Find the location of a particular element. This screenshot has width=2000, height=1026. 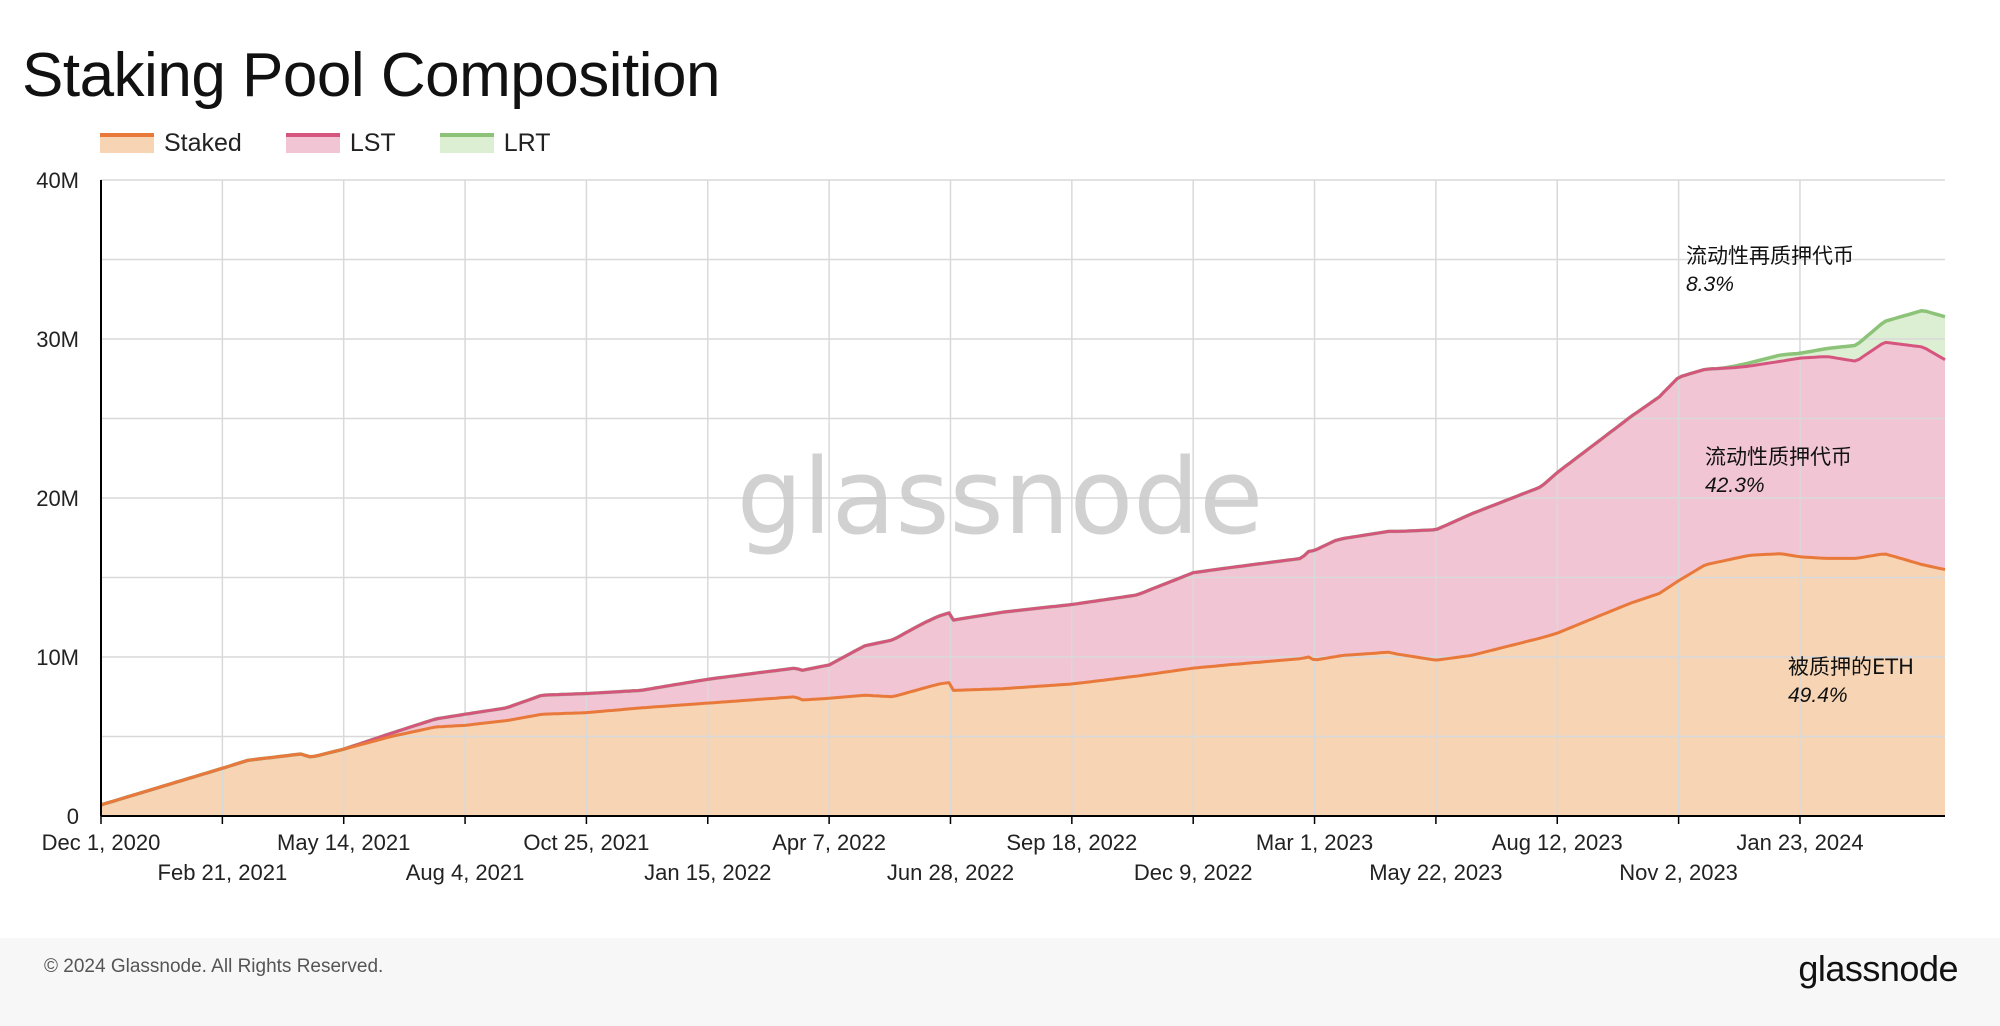

legend-label-staked: Staked is located at coordinates (203, 142).